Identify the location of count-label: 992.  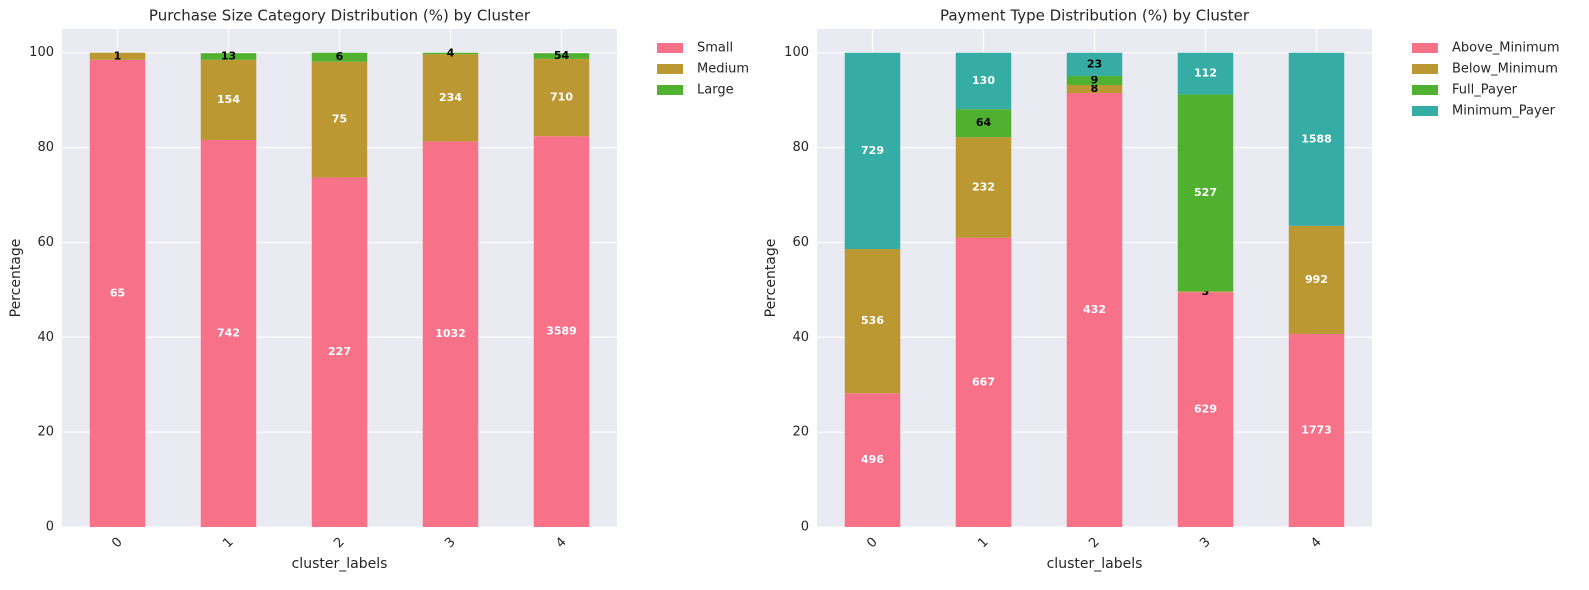
(1316, 279).